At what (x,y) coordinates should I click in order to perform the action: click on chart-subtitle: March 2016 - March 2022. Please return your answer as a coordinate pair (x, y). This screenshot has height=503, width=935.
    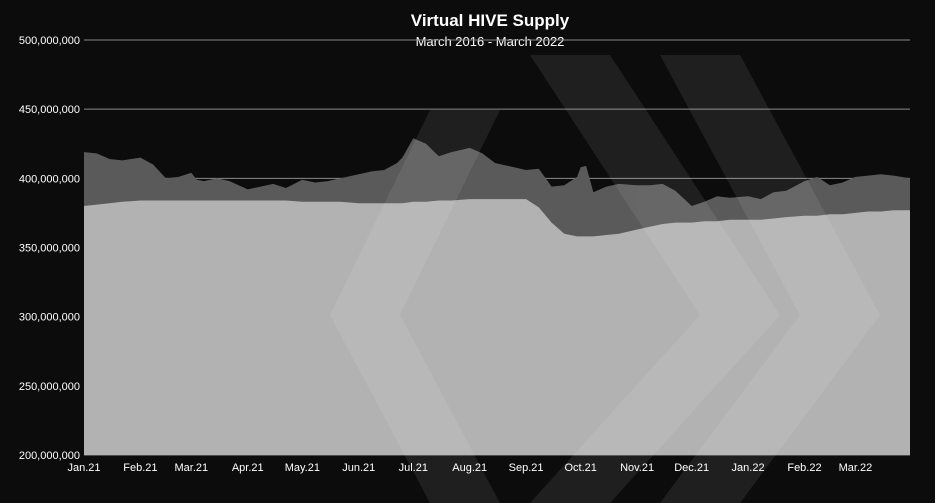
    Looking at the image, I should click on (490, 41).